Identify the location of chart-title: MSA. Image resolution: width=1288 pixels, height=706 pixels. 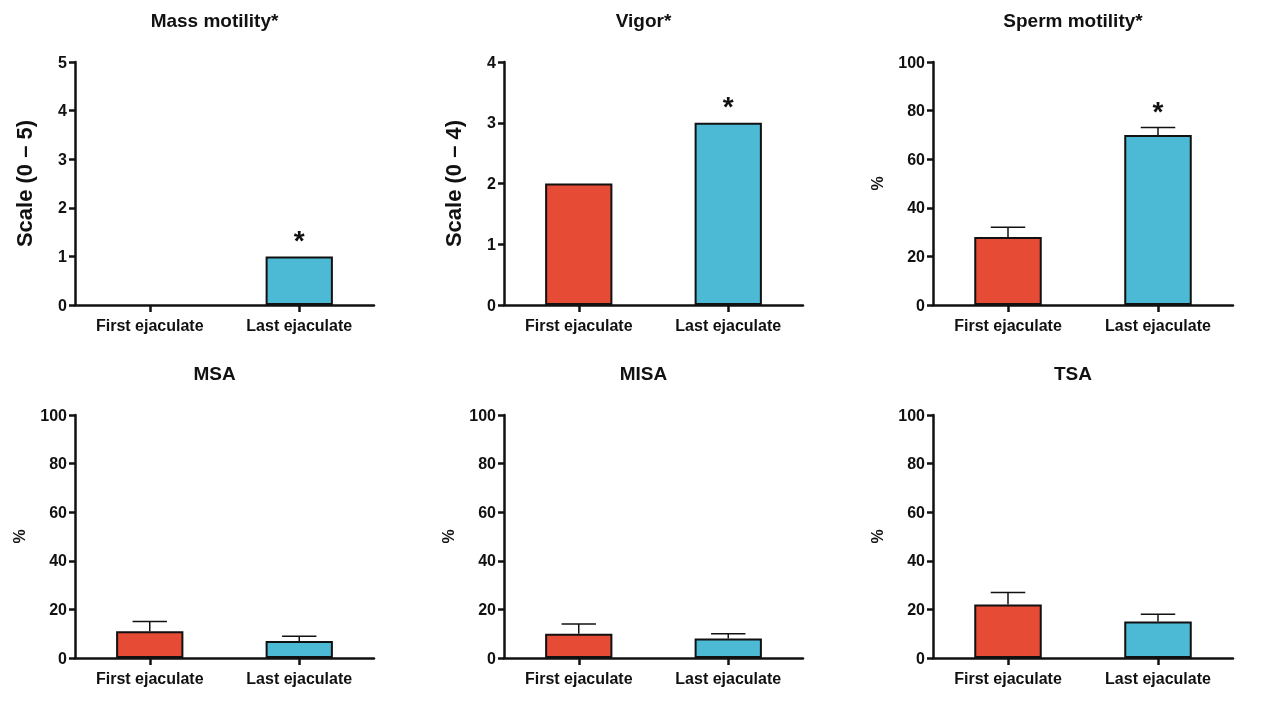
(214, 373).